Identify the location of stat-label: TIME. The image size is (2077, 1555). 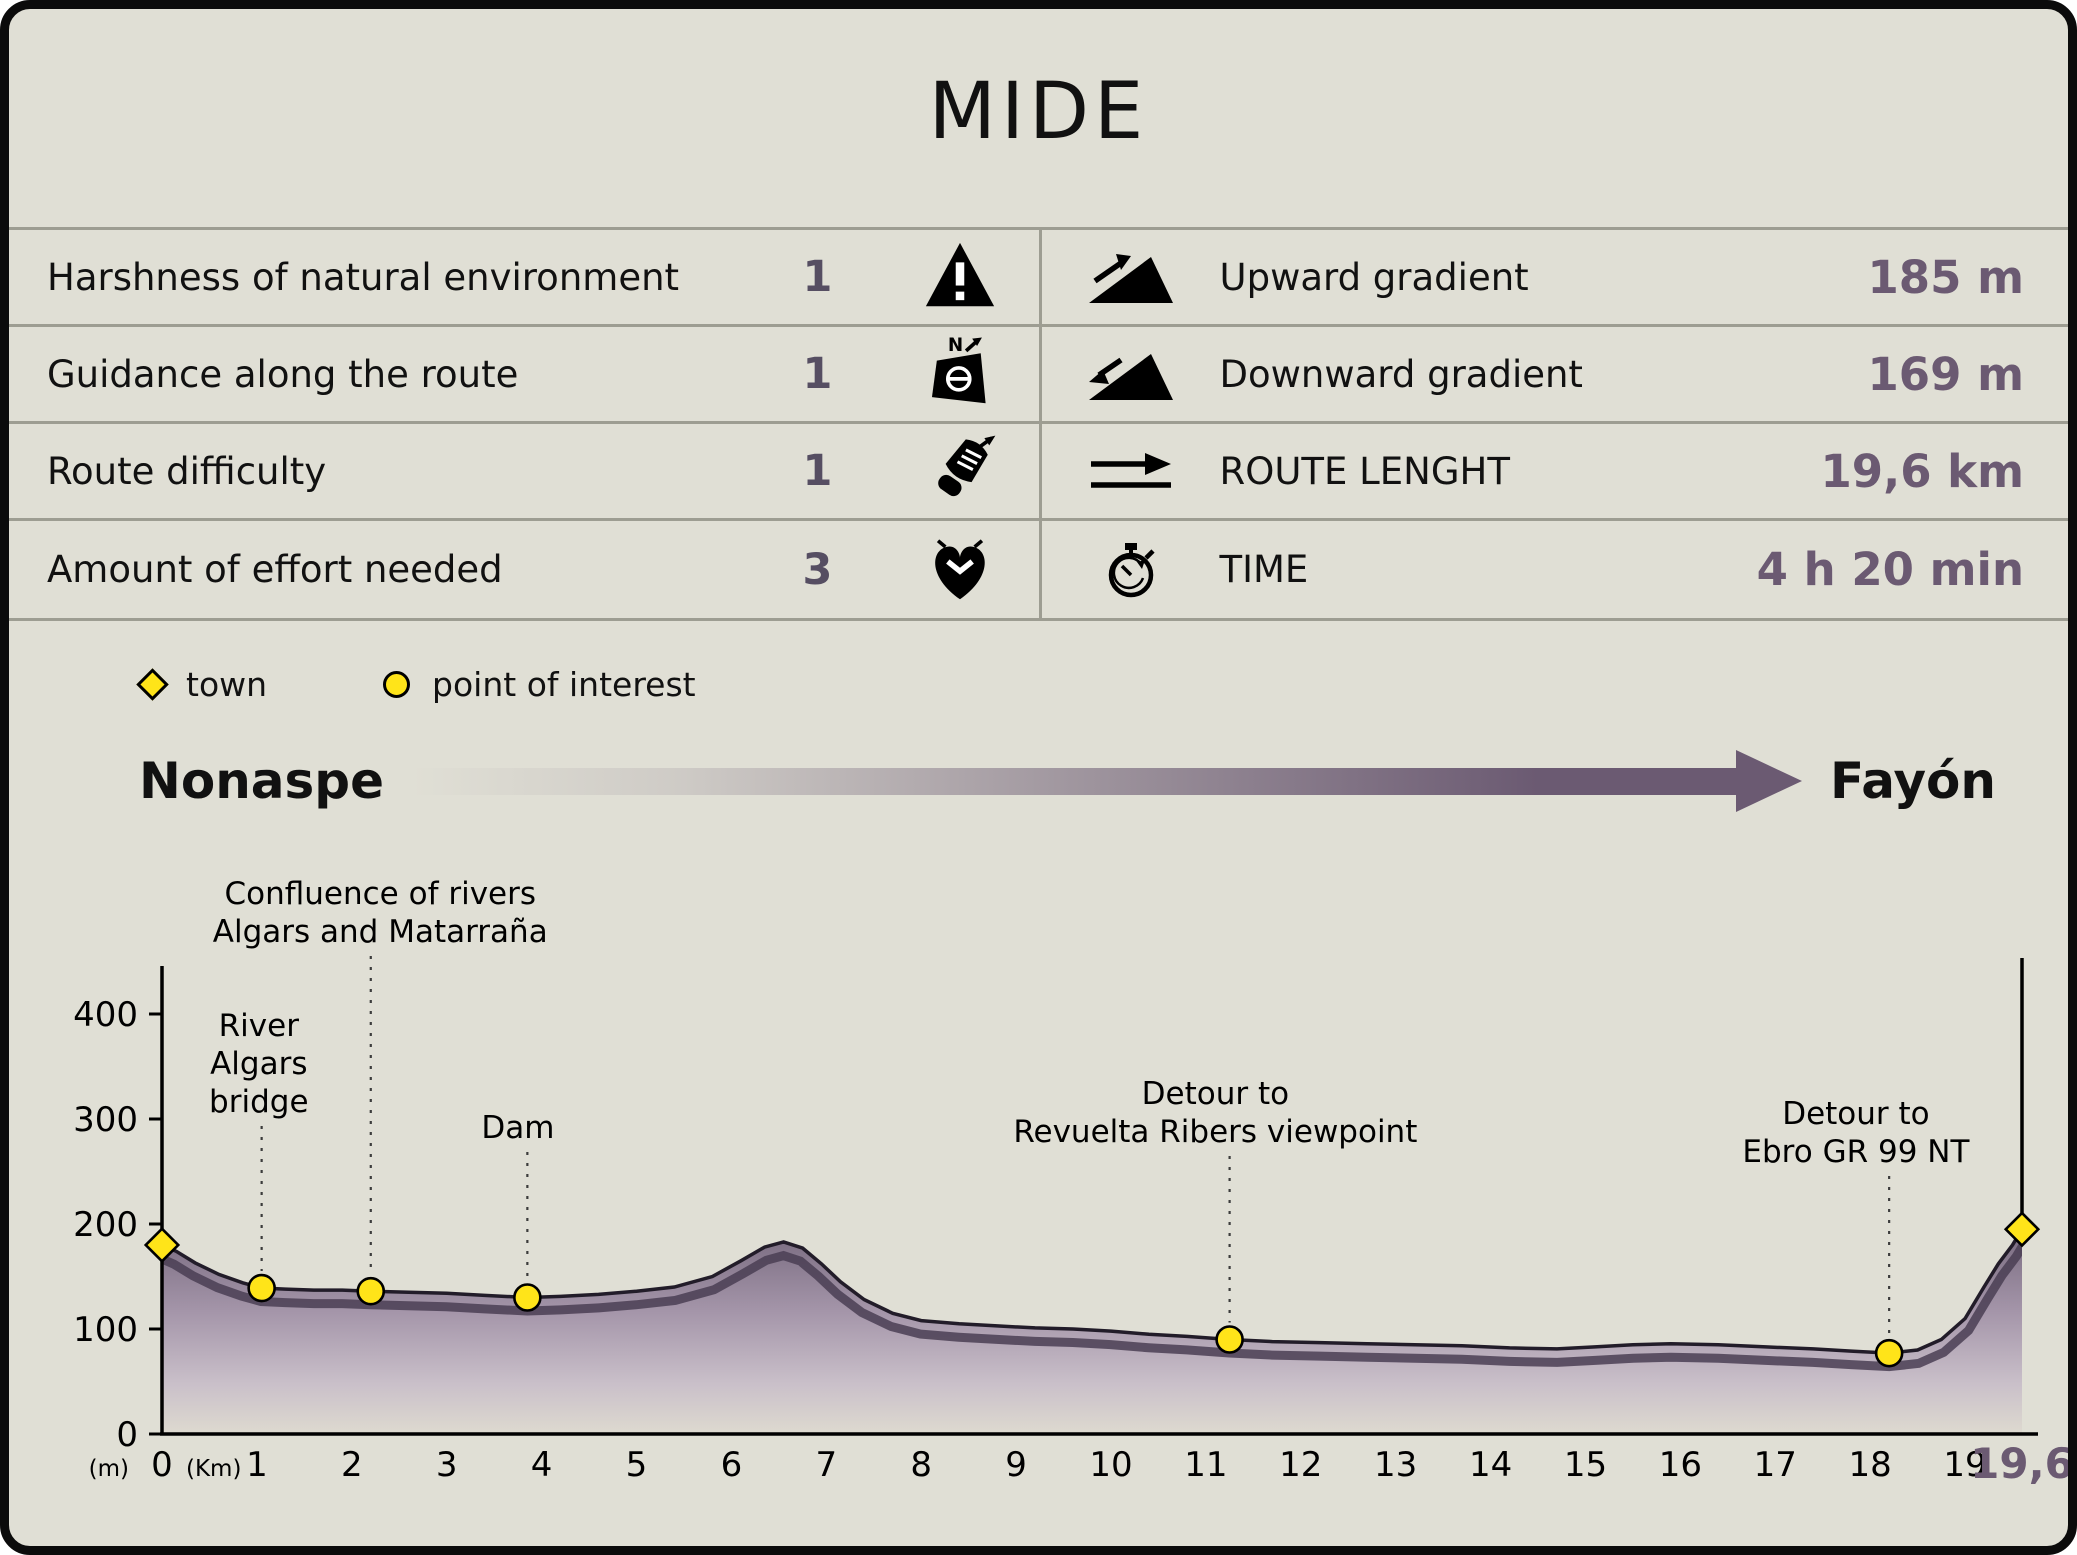
(1264, 569).